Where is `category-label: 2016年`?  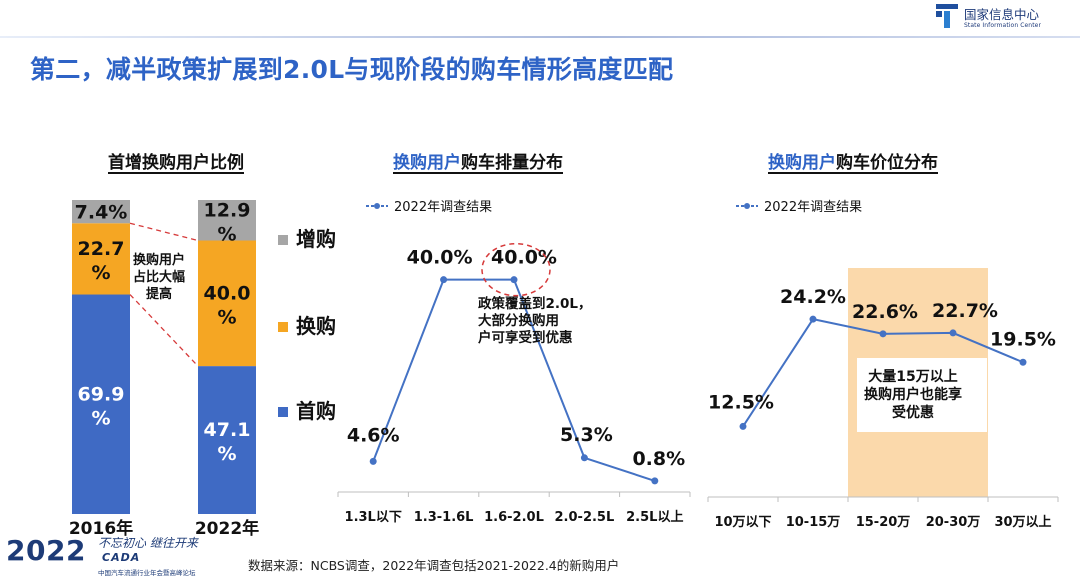
category-label: 2016年 is located at coordinates (101, 528).